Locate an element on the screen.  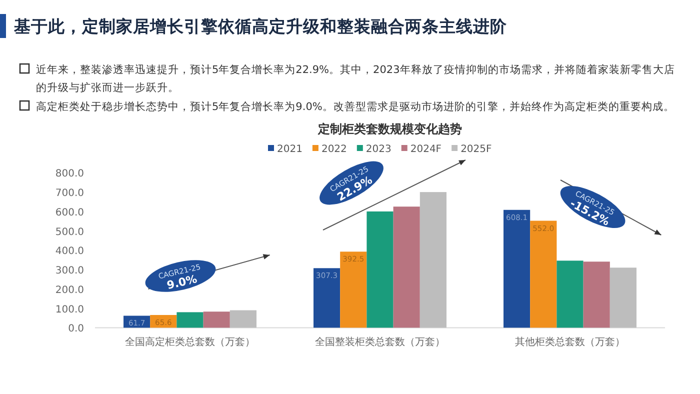
y-tick-label: 500.0 is located at coordinates (69, 232).